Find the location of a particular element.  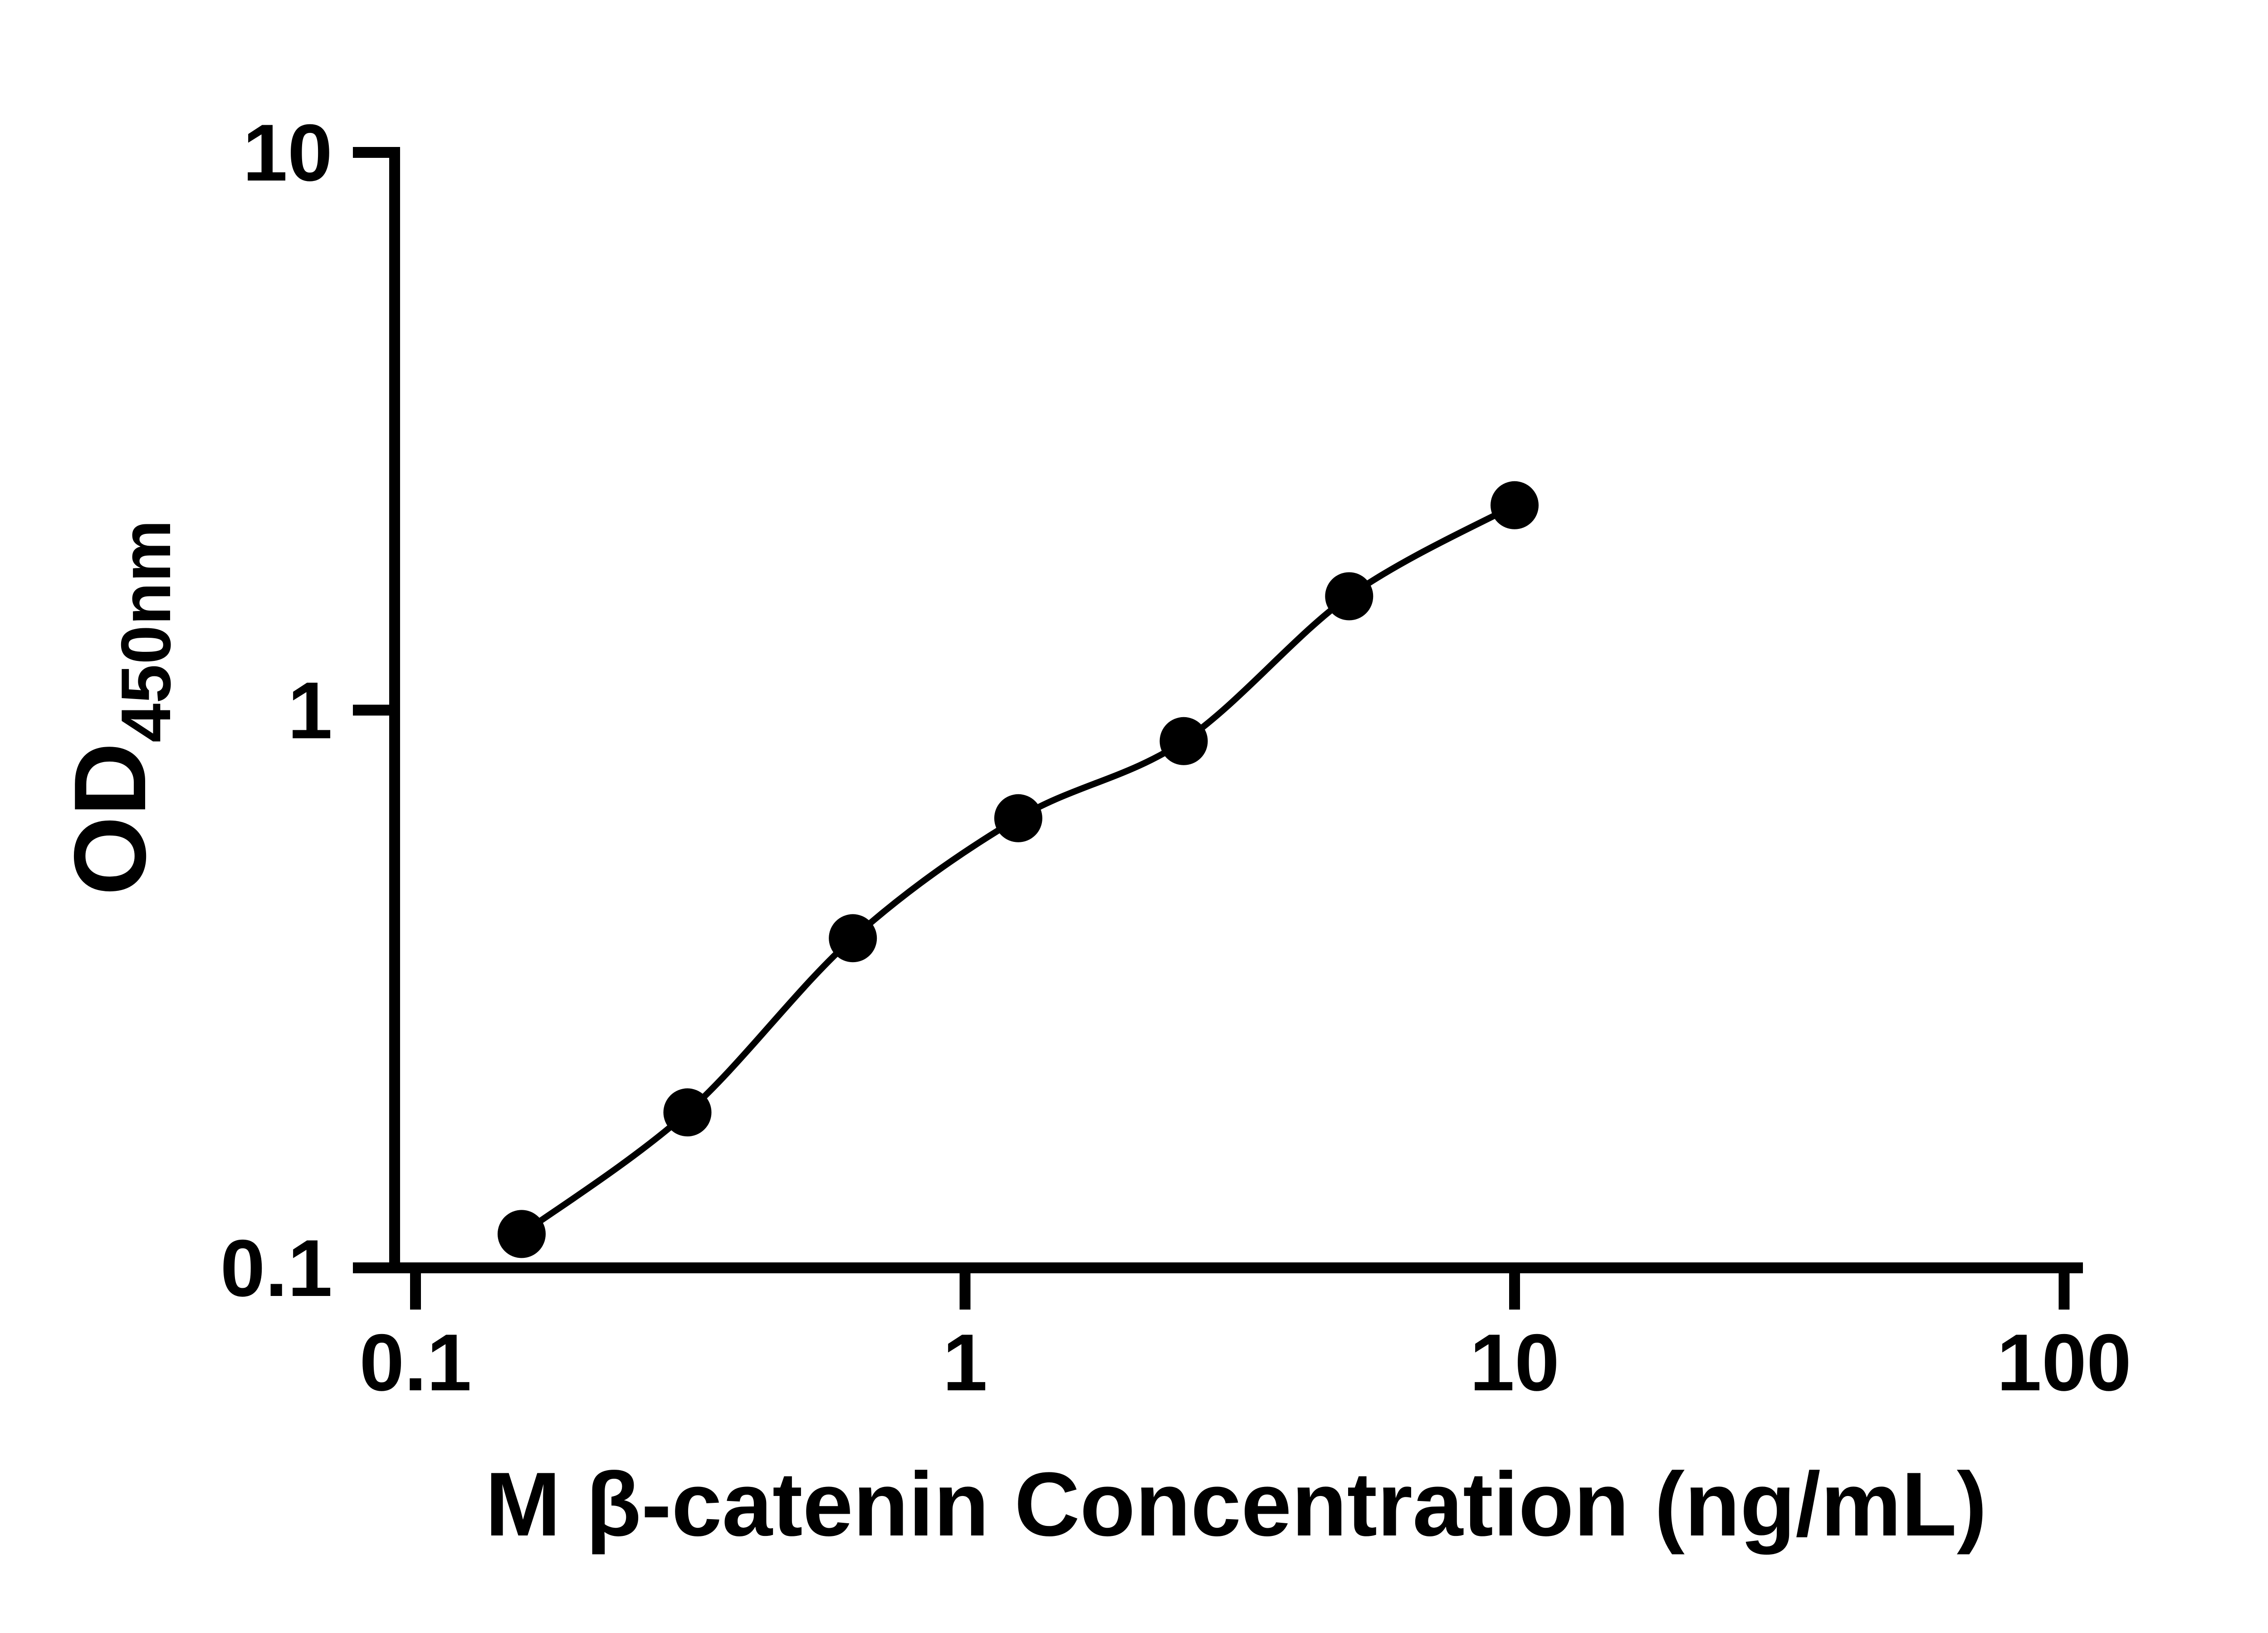

x-axis-tick-label: 100 is located at coordinates (2064, 1362).